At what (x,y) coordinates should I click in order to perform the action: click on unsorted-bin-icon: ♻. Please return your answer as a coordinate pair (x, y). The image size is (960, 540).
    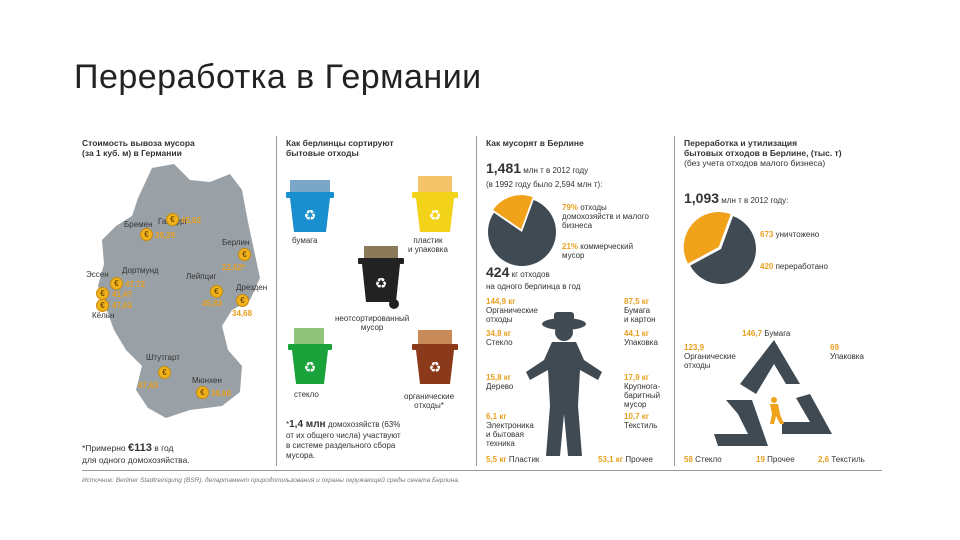
    Looking at the image, I should click on (381, 277).